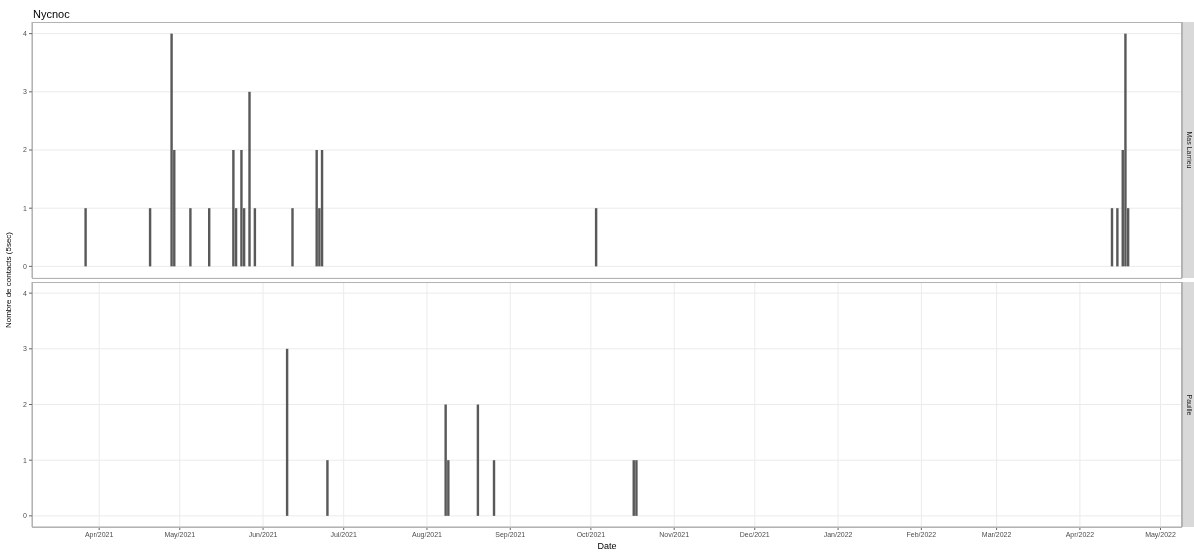 The width and height of the screenshot is (1194, 555). I want to click on chart-title: Nycnoc, so click(51, 14).